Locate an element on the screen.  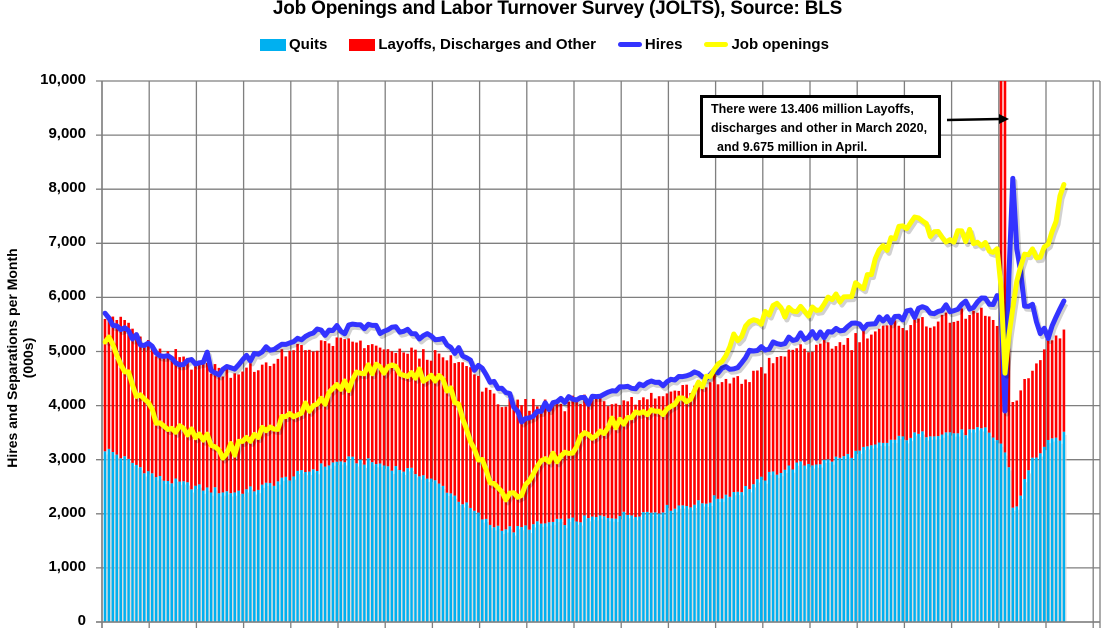
annotation-arrow is located at coordinates (973, 119).